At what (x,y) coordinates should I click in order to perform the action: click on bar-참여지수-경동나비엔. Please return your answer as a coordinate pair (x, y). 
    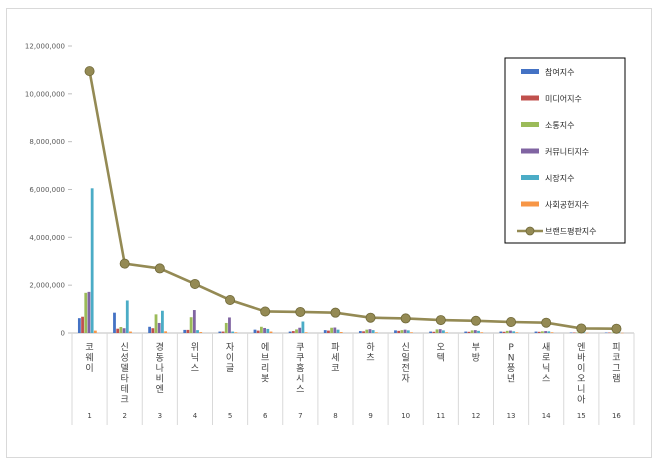
    Looking at the image, I should click on (150, 329).